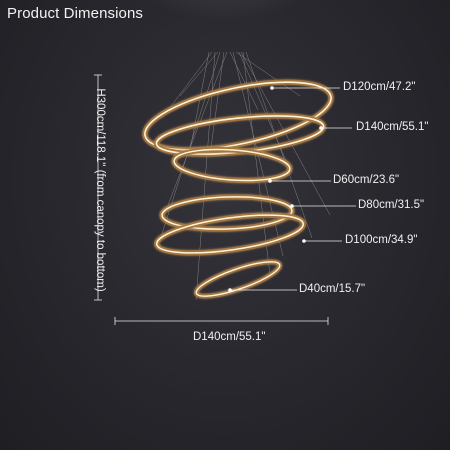 The image size is (450, 450). I want to click on canopy-shadow, so click(225, 32).